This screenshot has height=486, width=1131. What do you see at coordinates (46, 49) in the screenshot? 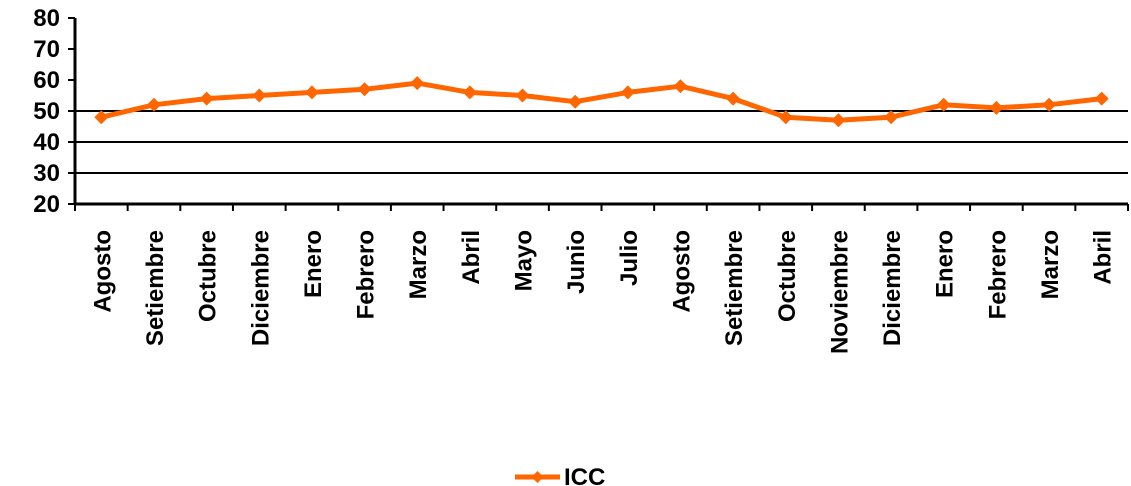
I see `y-tick-label: 70` at bounding box center [46, 49].